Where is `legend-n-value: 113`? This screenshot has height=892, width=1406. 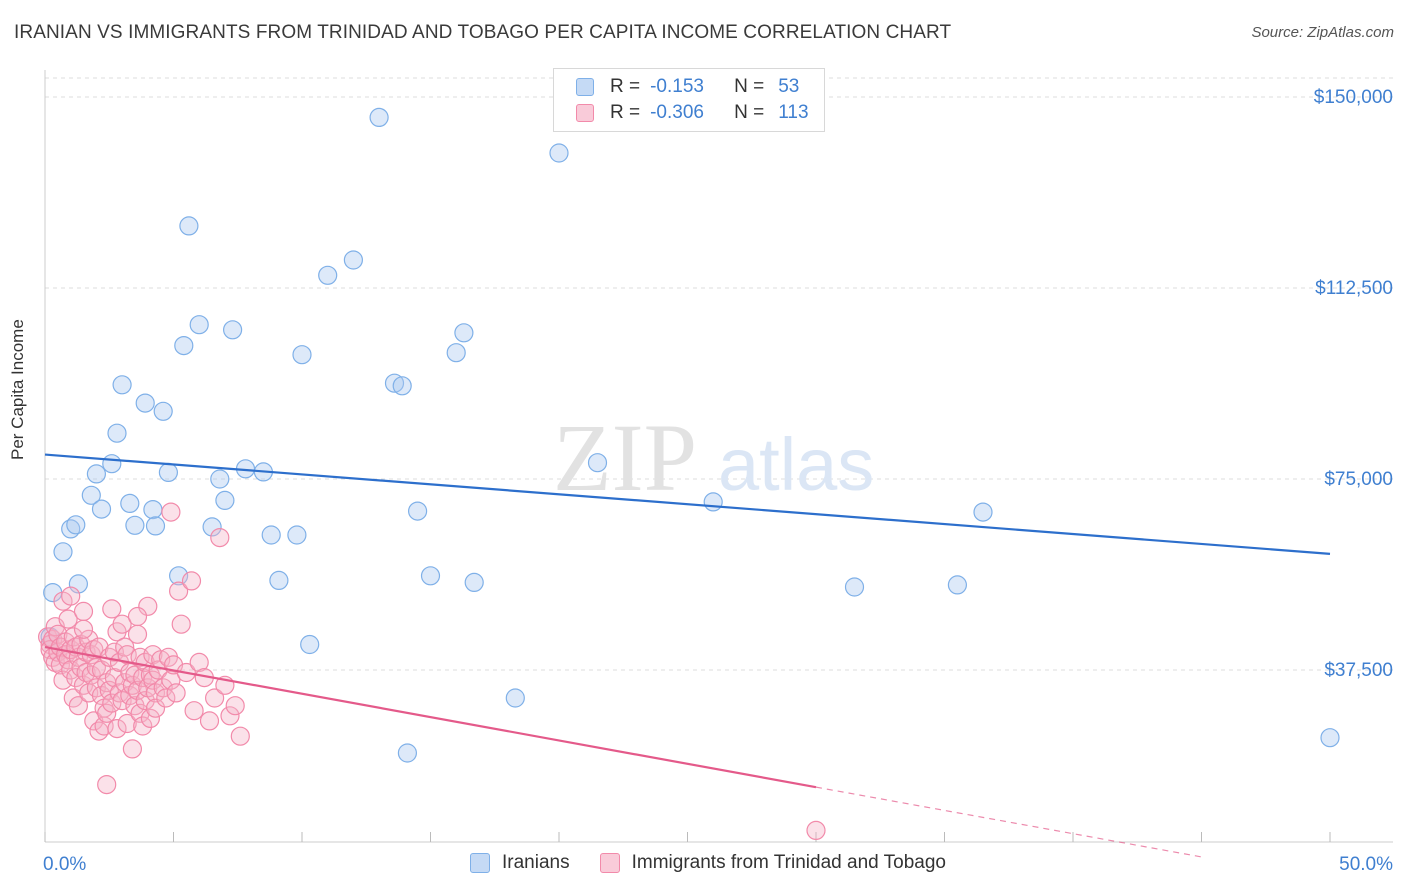 legend-n-value: 113 is located at coordinates (793, 112).